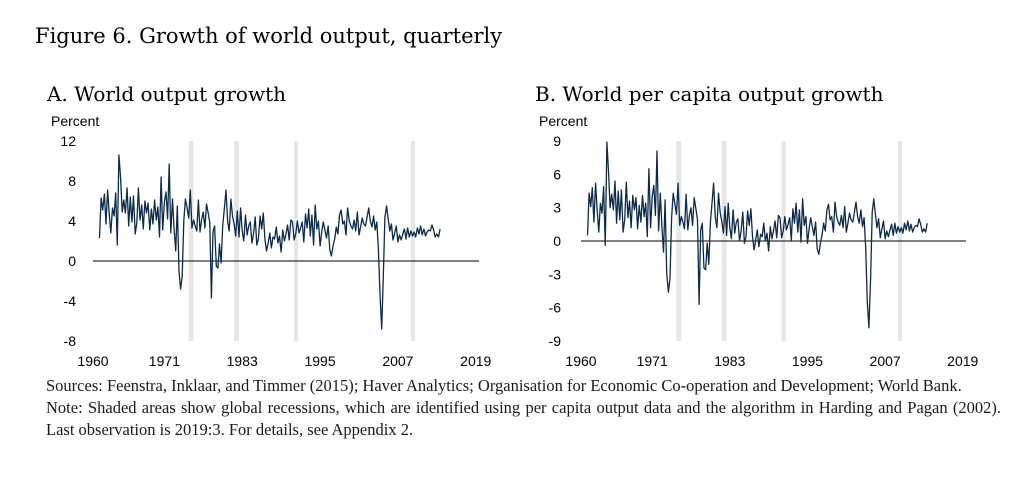  Describe the element at coordinates (72, 221) in the screenshot. I see `y-tick-label: 4` at that location.